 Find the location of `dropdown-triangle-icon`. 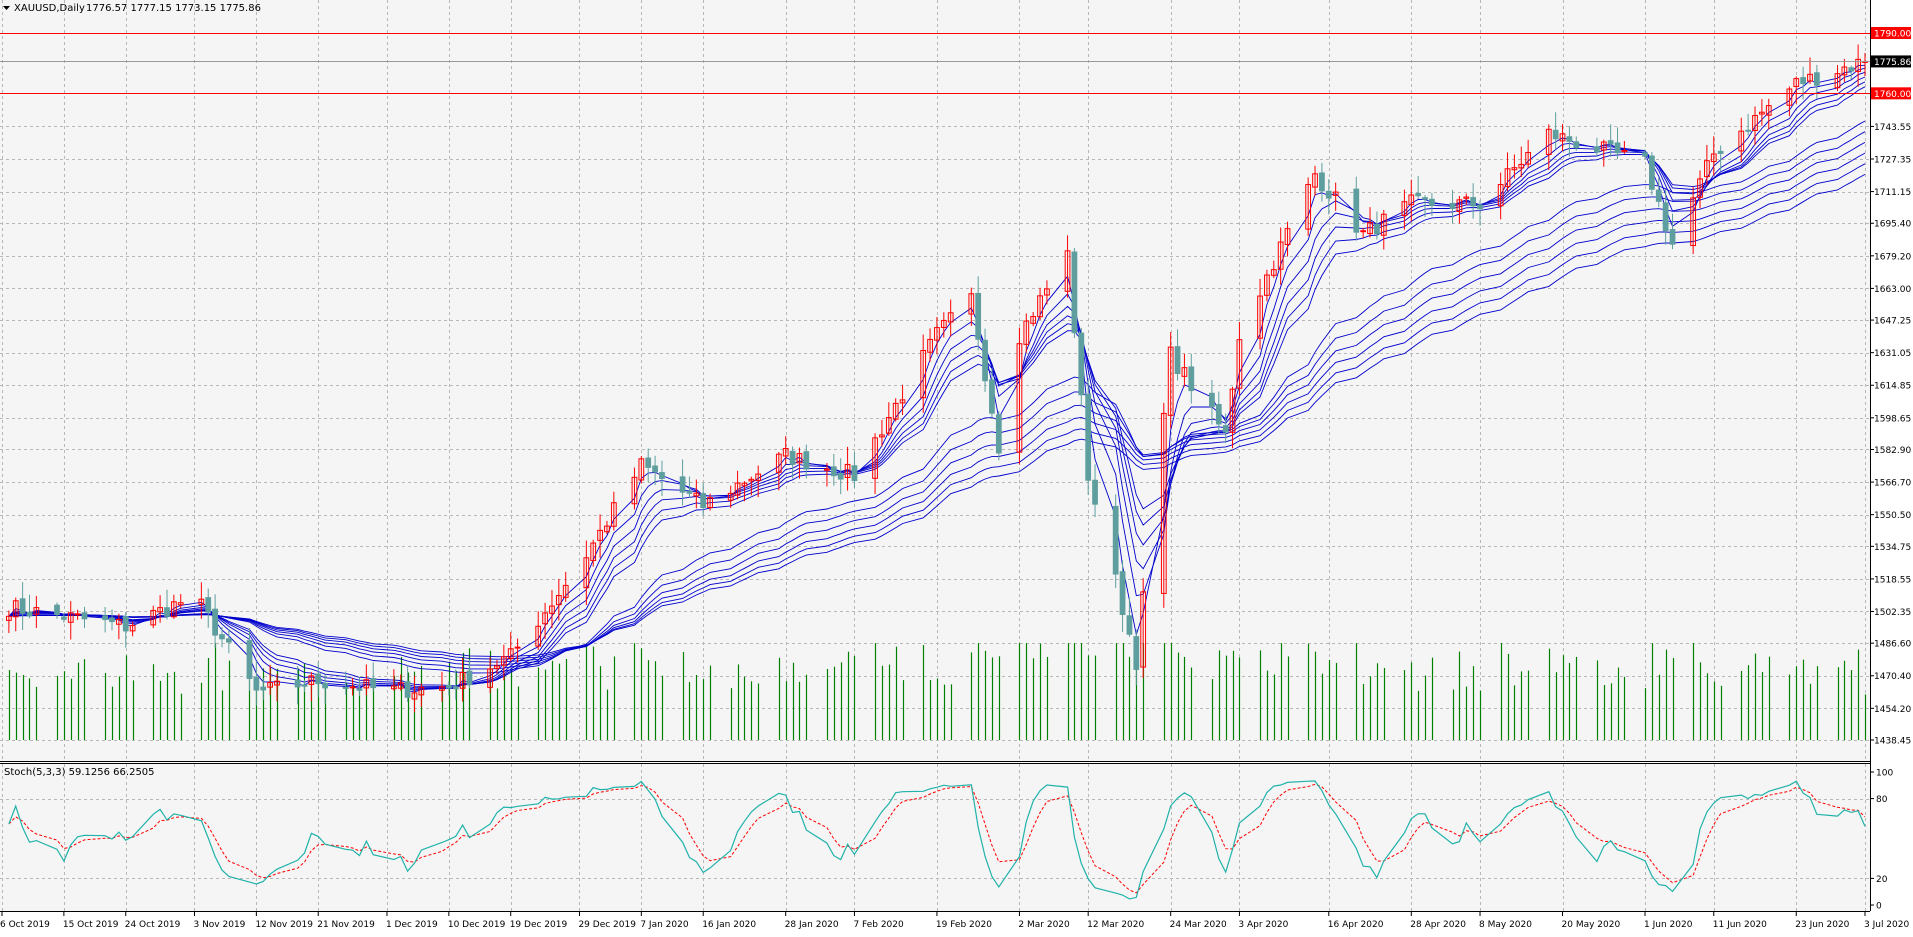

dropdown-triangle-icon is located at coordinates (6, 8).